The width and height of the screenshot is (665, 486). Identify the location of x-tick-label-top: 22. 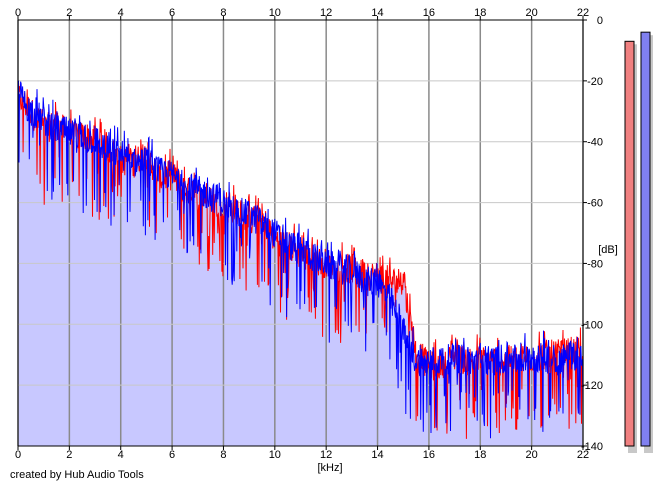
(583, 13).